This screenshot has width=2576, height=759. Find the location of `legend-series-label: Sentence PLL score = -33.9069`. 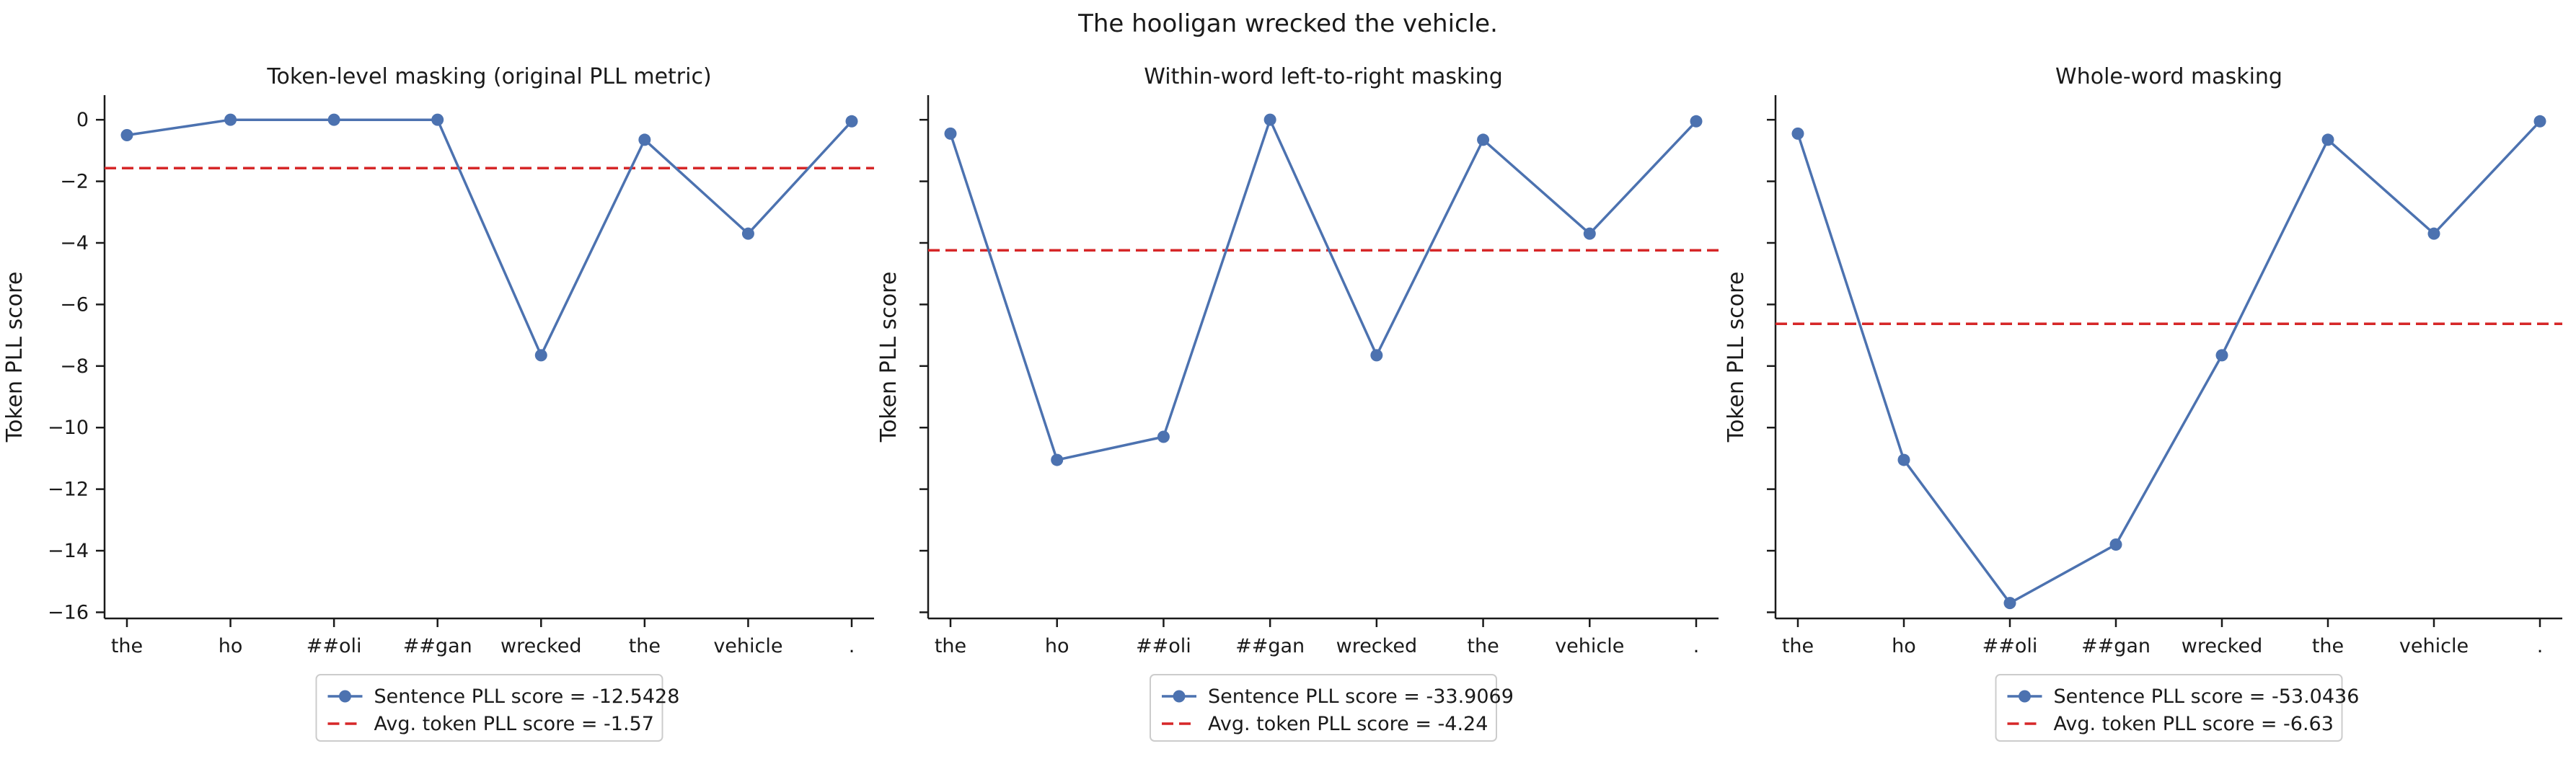

legend-series-label: Sentence PLL score = -33.9069 is located at coordinates (1361, 696).